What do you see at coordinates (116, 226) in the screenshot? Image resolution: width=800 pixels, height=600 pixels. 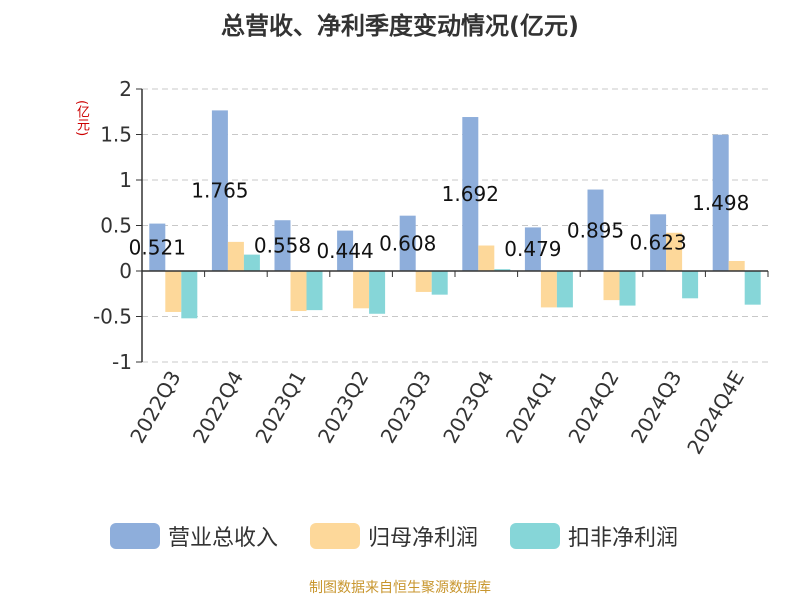 I see `y-tick-label: 0.5` at bounding box center [116, 226].